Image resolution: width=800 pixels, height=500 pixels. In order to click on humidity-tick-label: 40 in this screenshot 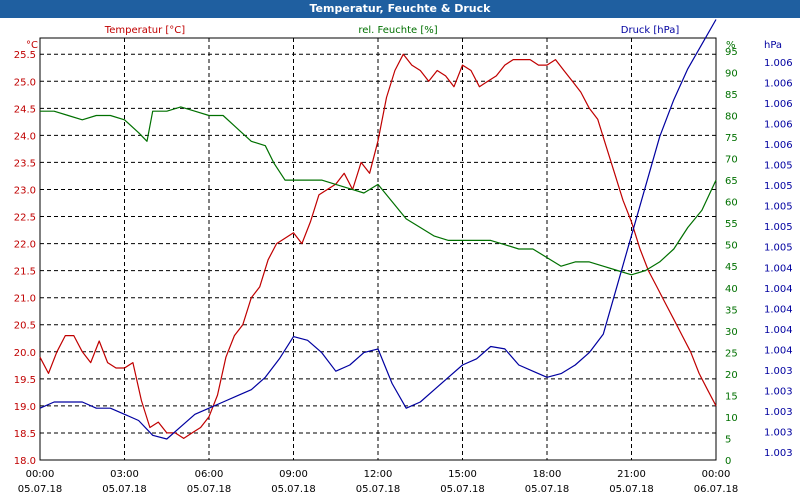, I will do `click(731, 289)`.